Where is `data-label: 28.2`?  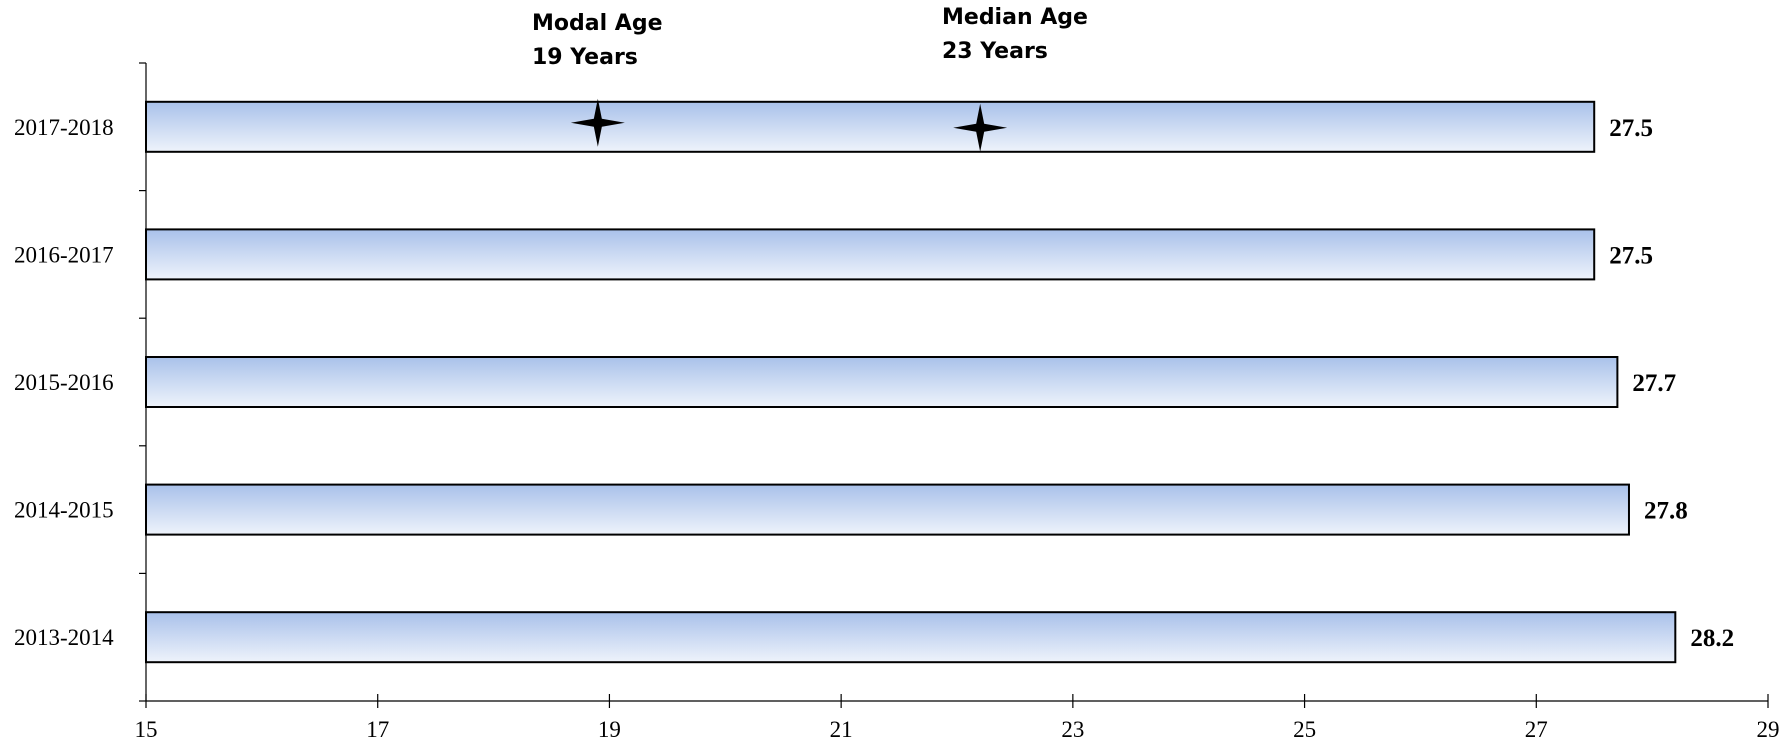
data-label: 28.2 is located at coordinates (1712, 638).